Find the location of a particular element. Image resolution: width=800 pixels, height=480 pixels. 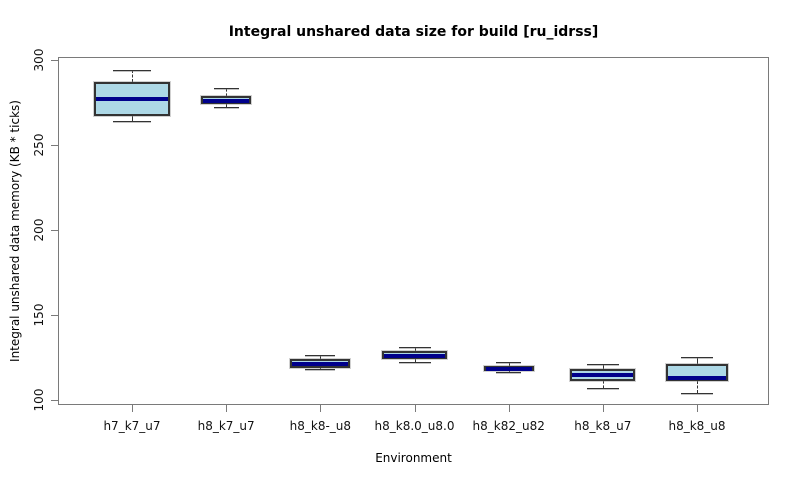

x-axis-tick-label: h8_k8_u8 is located at coordinates (697, 426).